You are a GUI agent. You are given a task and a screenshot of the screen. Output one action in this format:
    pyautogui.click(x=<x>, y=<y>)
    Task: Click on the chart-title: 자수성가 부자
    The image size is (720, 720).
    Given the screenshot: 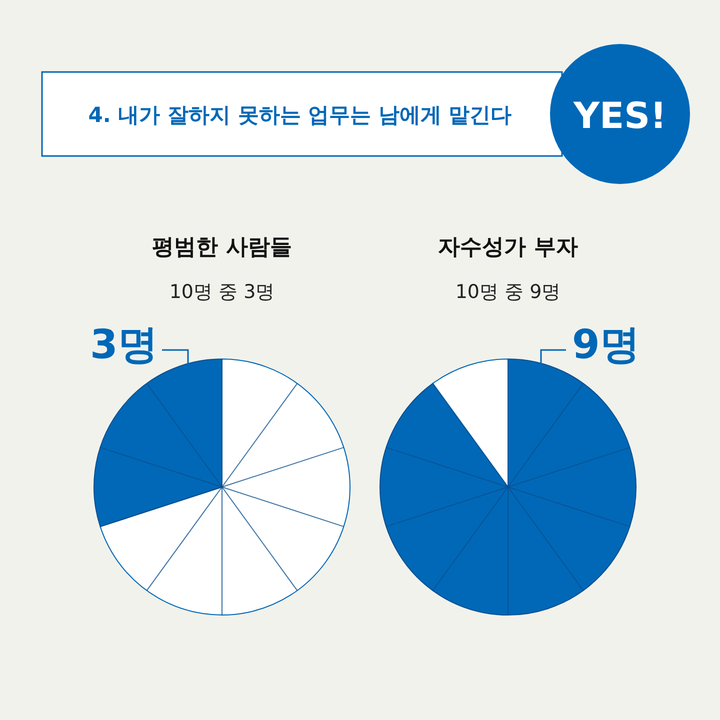 What is the action you would take?
    pyautogui.click(x=508, y=247)
    